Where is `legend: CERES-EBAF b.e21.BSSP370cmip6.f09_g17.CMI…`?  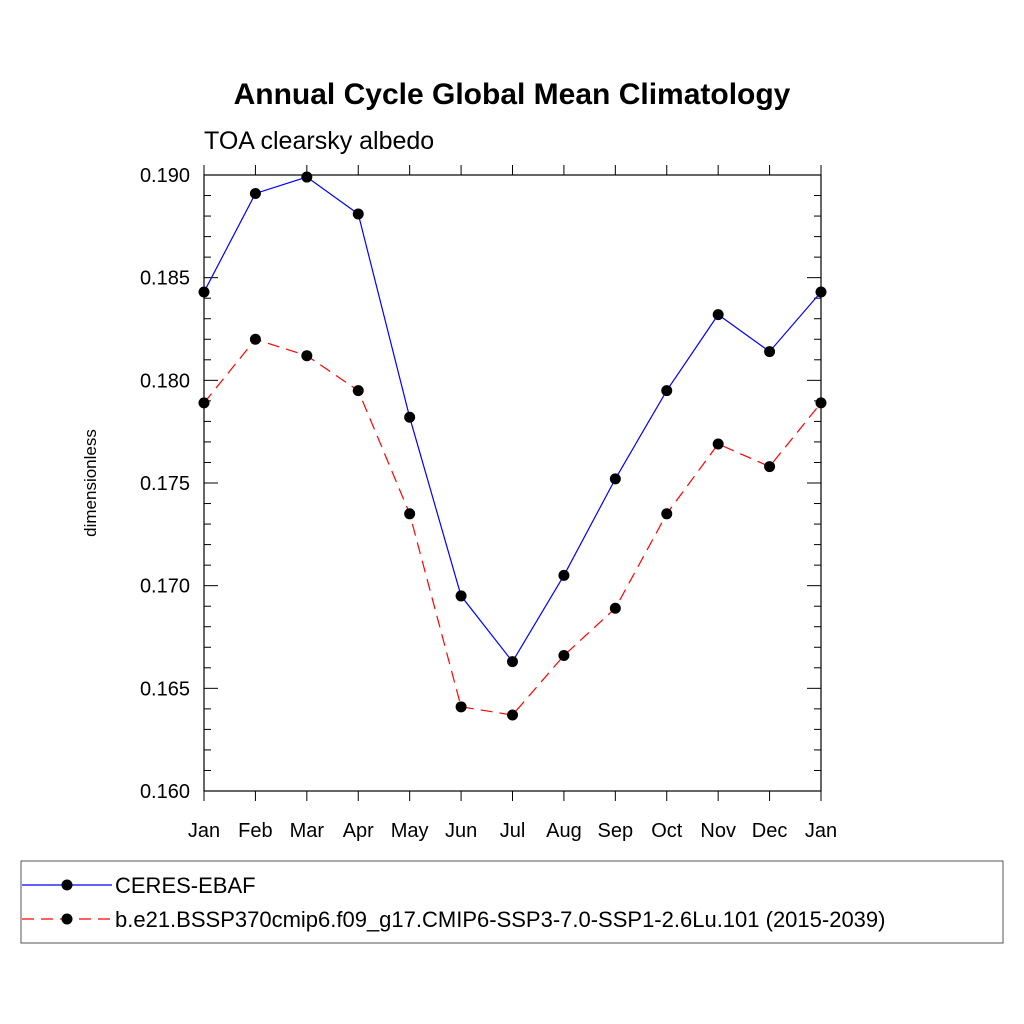
legend: CERES-EBAF b.e21.BSSP370cmip6.f09_g17.CMI… is located at coordinates (512, 902).